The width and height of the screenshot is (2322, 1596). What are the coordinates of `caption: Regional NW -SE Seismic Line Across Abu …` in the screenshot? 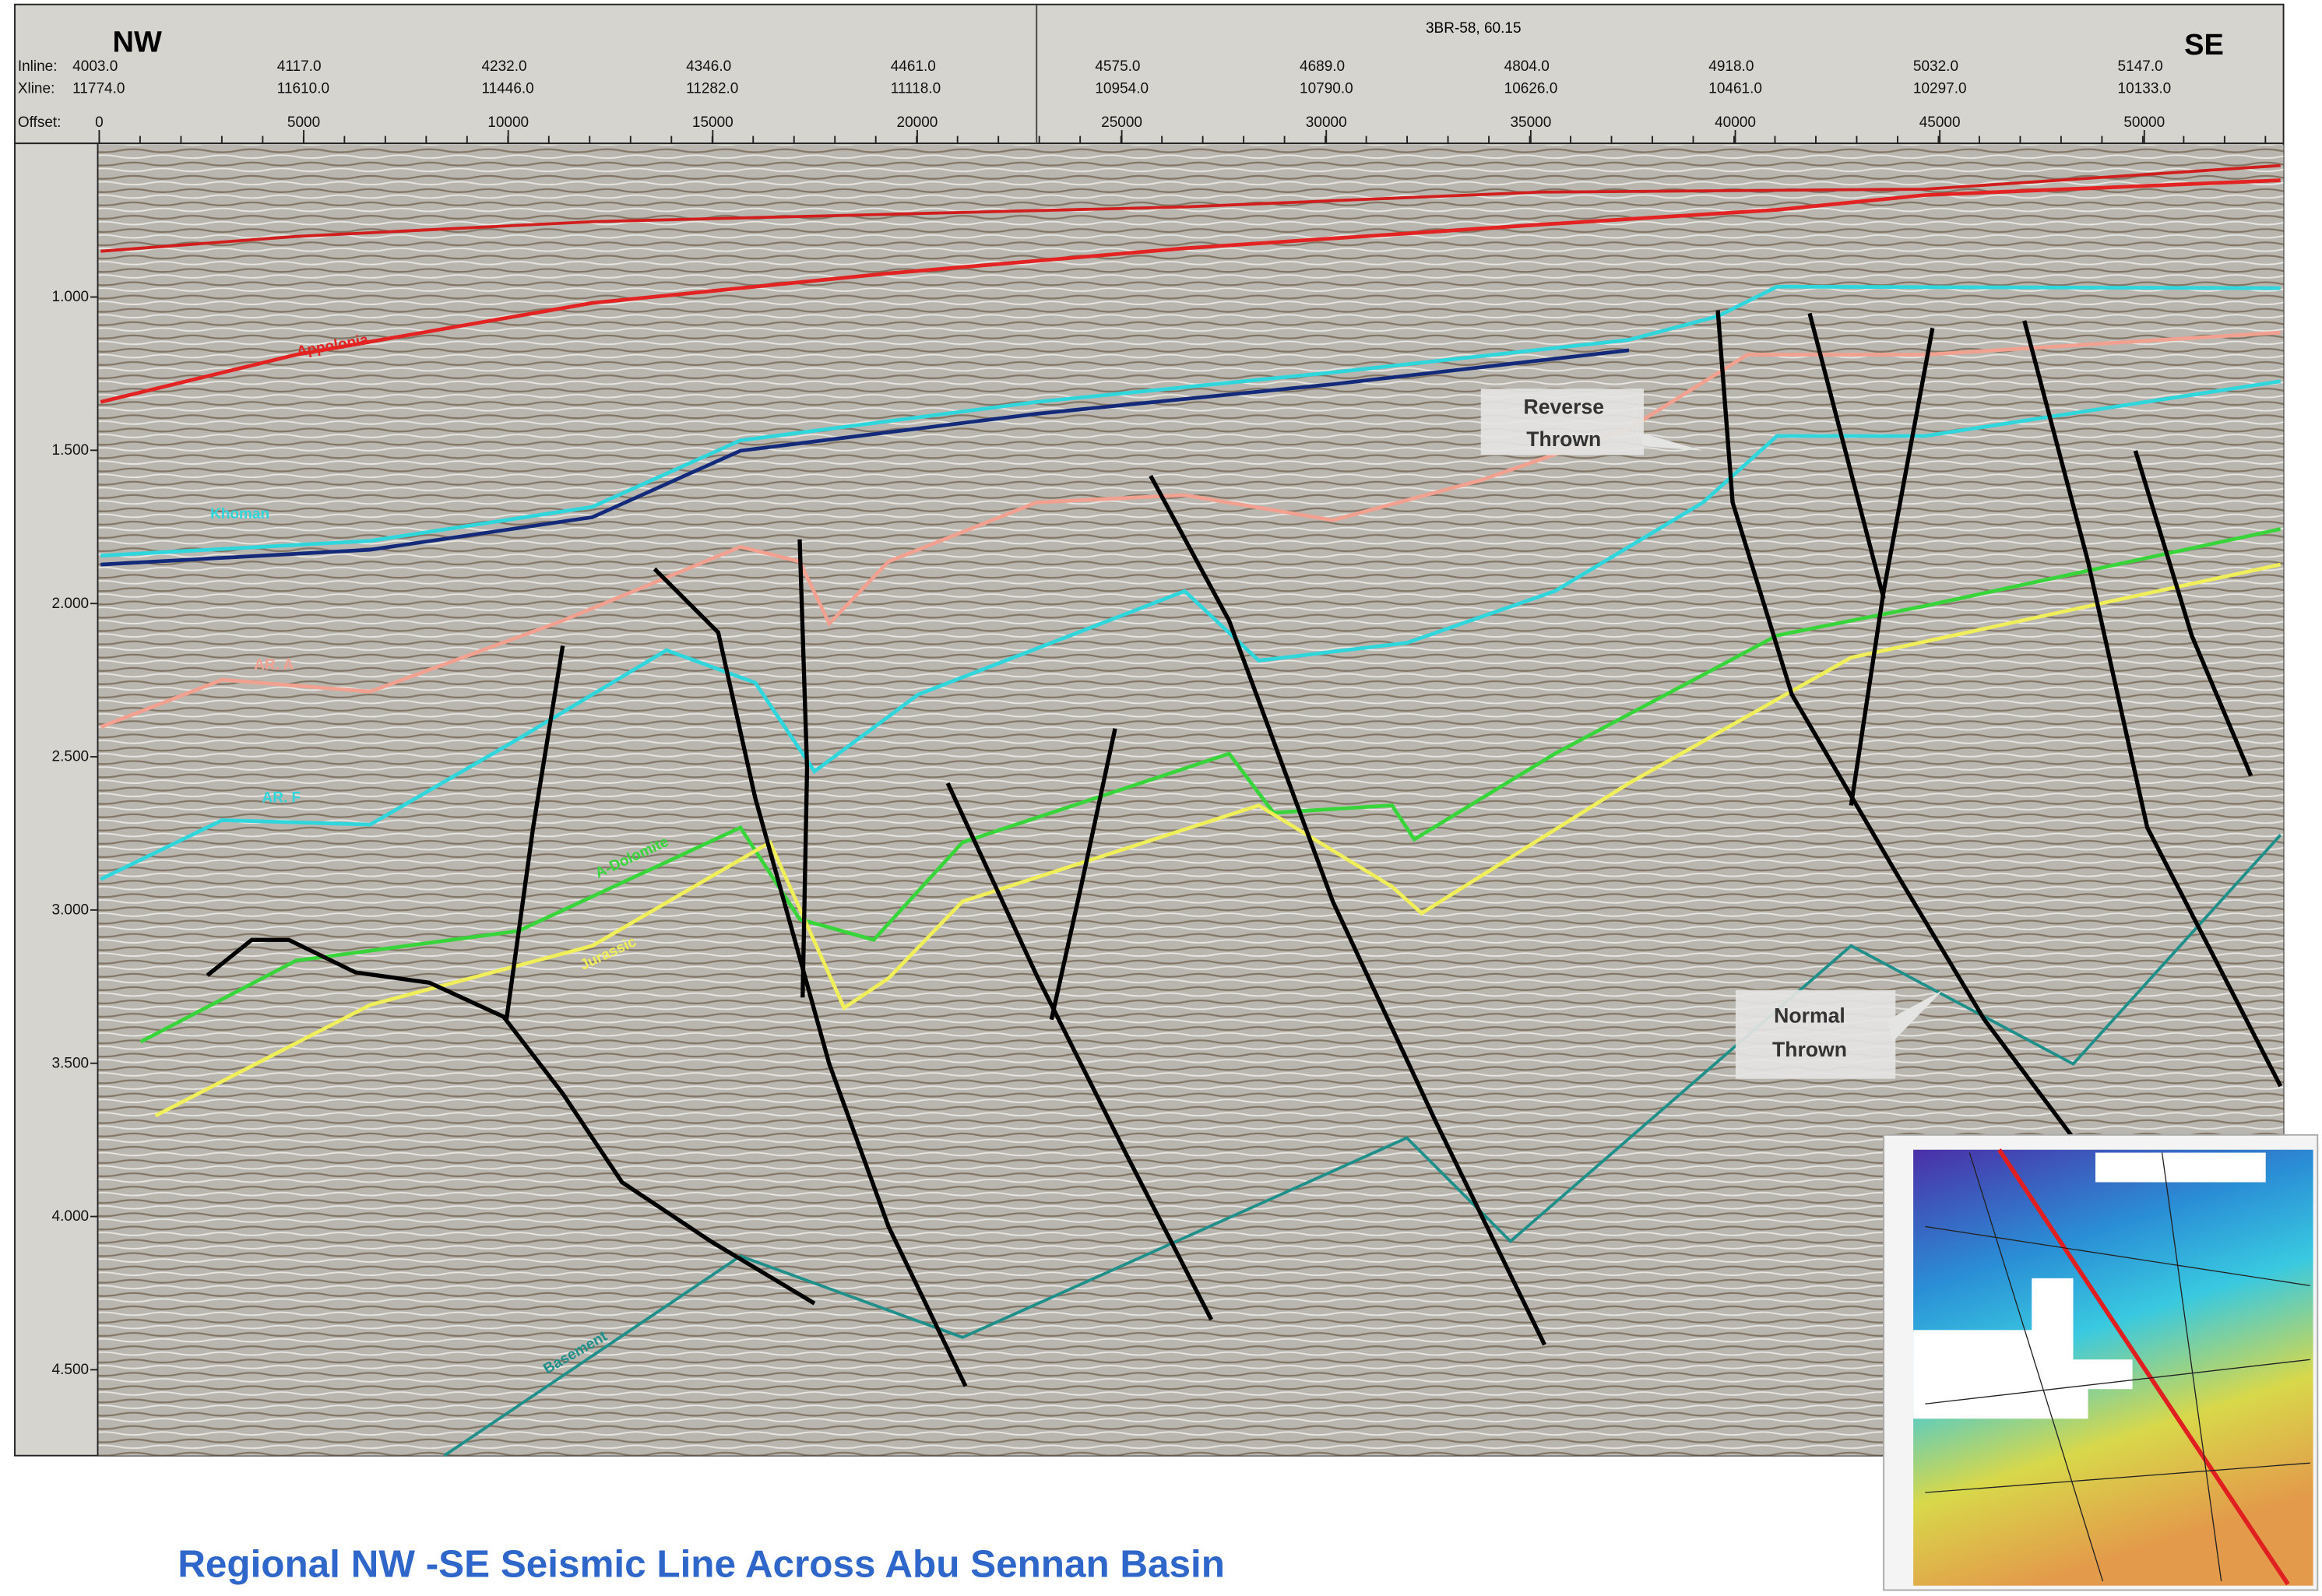 It's located at (701, 1563).